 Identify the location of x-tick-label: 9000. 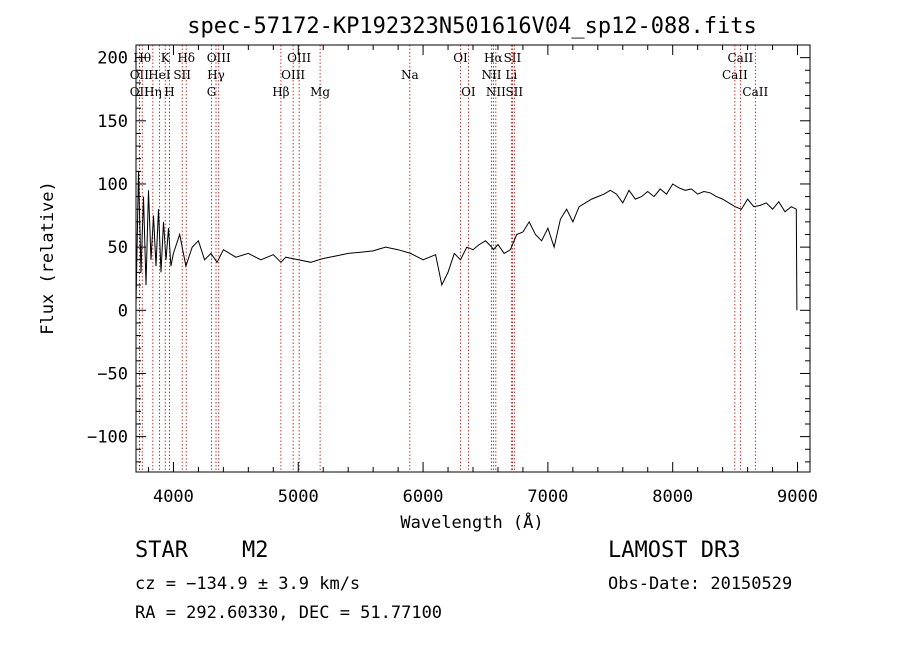
(797, 497).